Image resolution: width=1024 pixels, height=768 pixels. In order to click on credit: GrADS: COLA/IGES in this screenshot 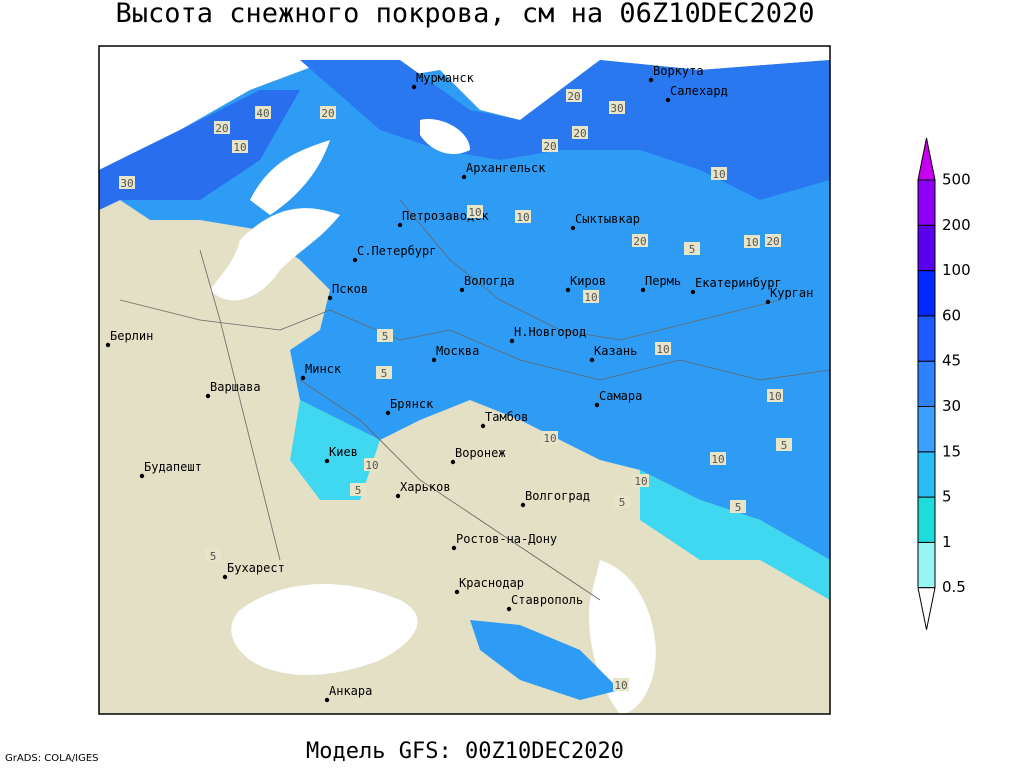, I will do `click(52, 758)`.